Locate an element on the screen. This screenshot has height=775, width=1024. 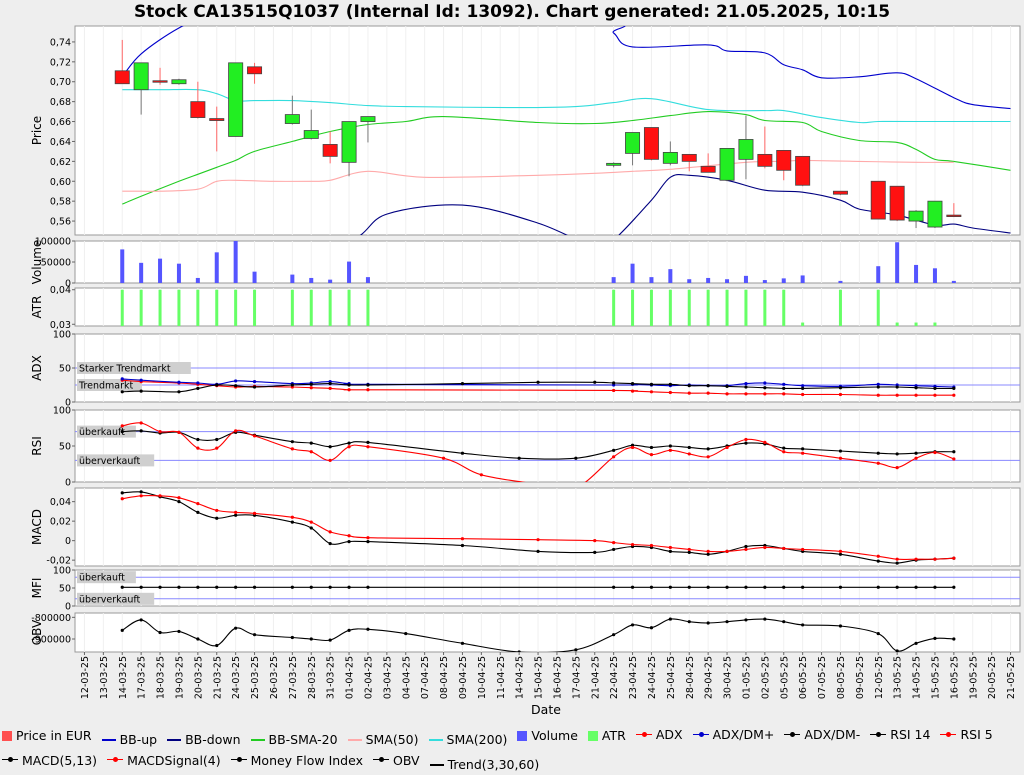
y-tick-label: 0,62 is located at coordinates (60, 162).